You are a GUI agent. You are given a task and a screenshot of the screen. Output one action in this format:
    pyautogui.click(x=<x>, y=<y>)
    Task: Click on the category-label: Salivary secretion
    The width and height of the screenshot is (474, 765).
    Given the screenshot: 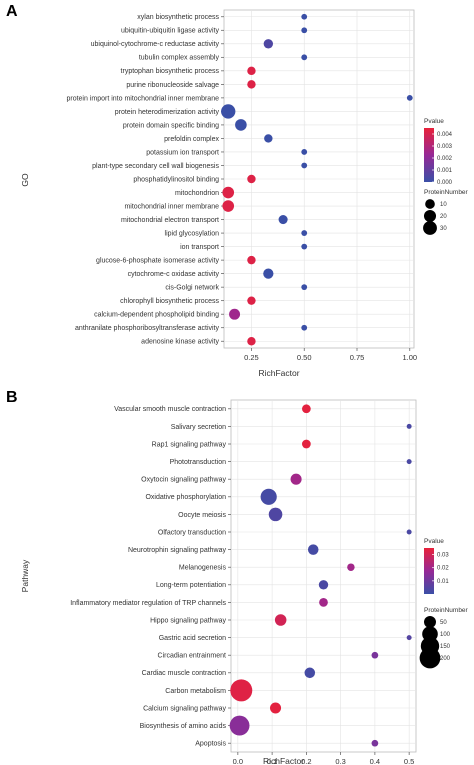 What is the action you would take?
    pyautogui.click(x=198, y=427)
    